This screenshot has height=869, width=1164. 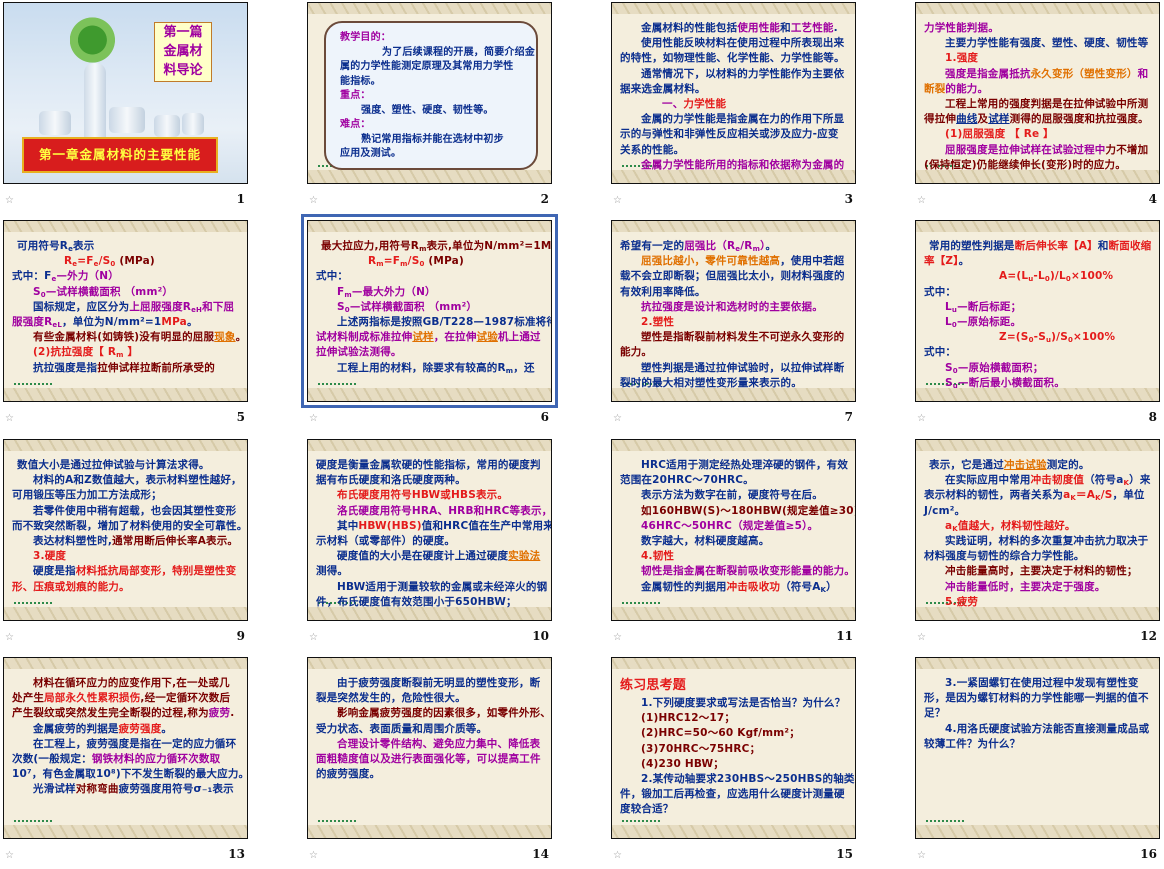 I want to click on text-segment: 拉伸试验法测得。, so click(x=359, y=352).